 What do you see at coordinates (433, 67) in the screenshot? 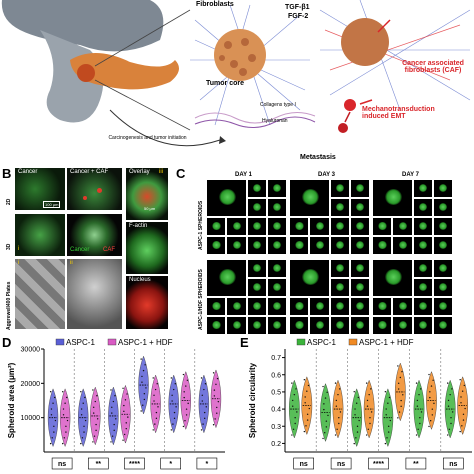
I see `caf-label: Cancer associated fibroblasts (CAF)` at bounding box center [433, 67].